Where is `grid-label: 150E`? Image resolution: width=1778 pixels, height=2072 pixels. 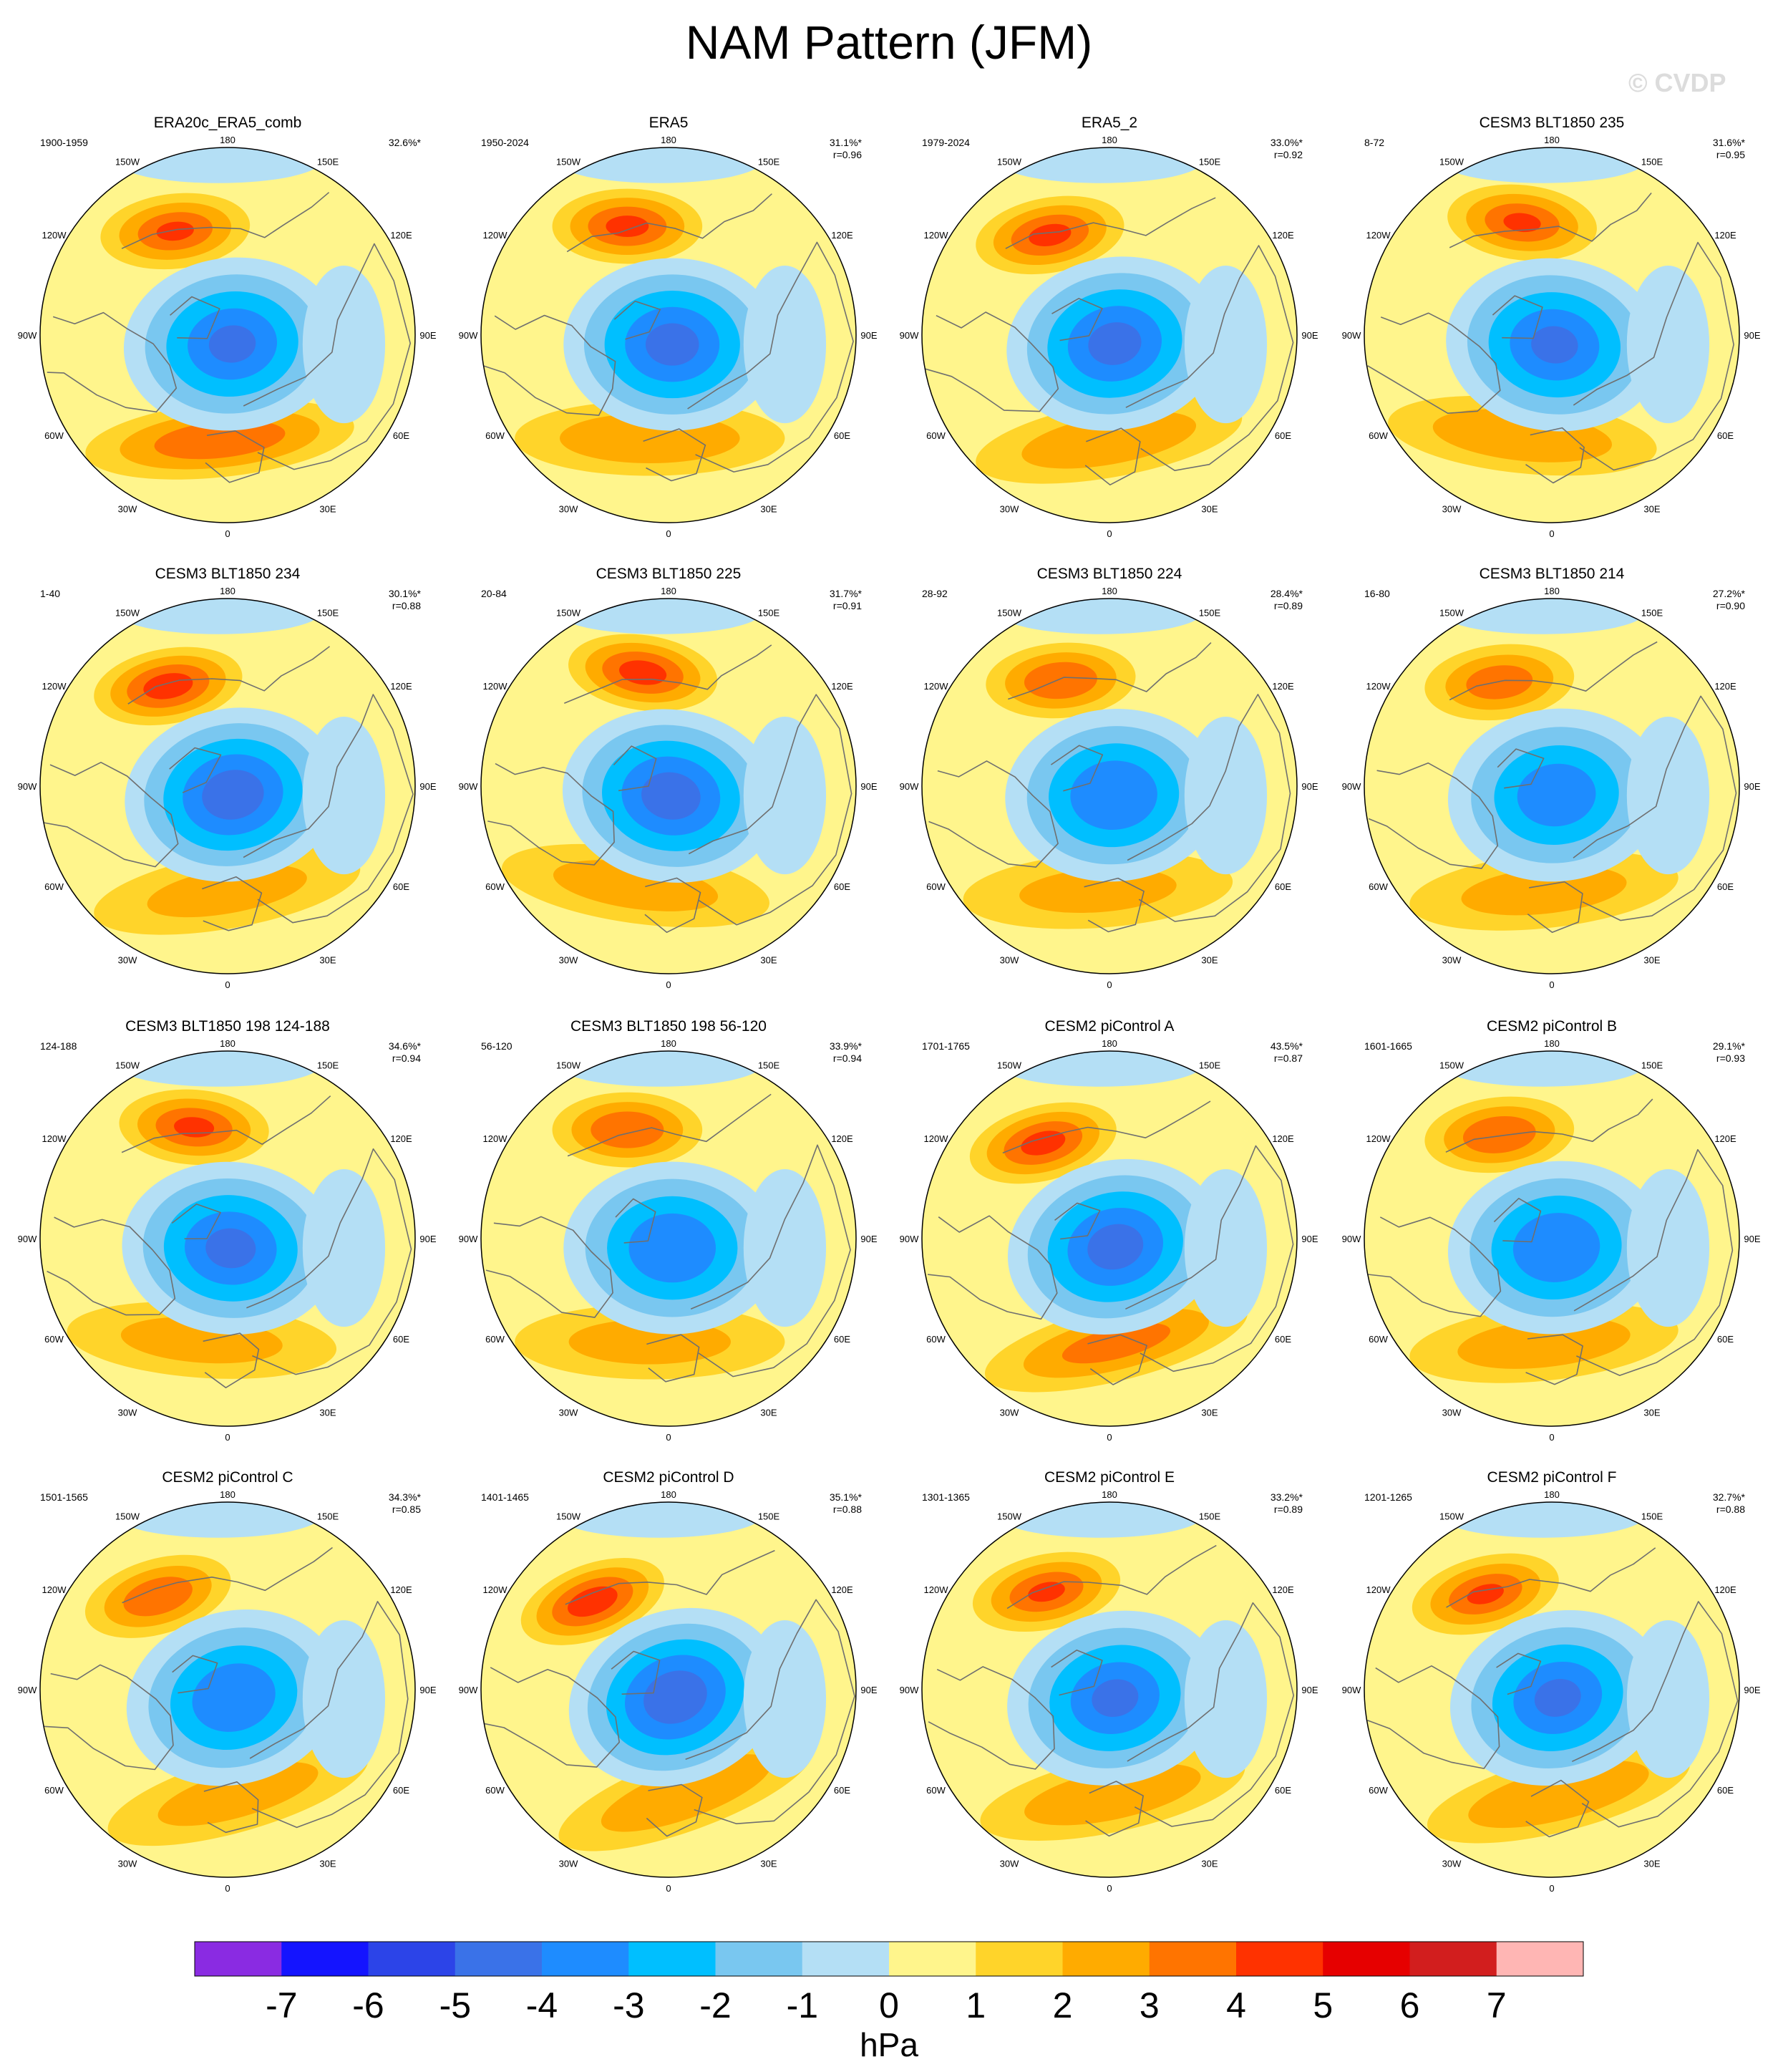
grid-label: 150E is located at coordinates (328, 613).